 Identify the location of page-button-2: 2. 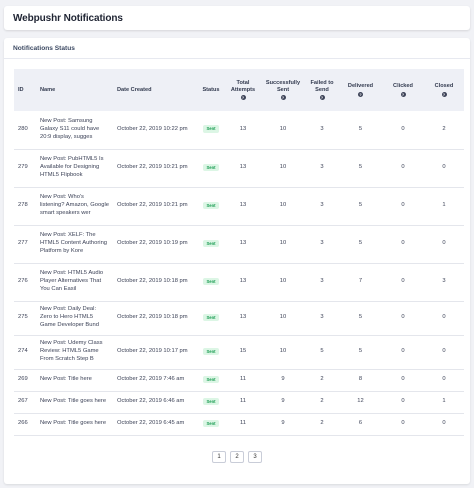
(237, 457).